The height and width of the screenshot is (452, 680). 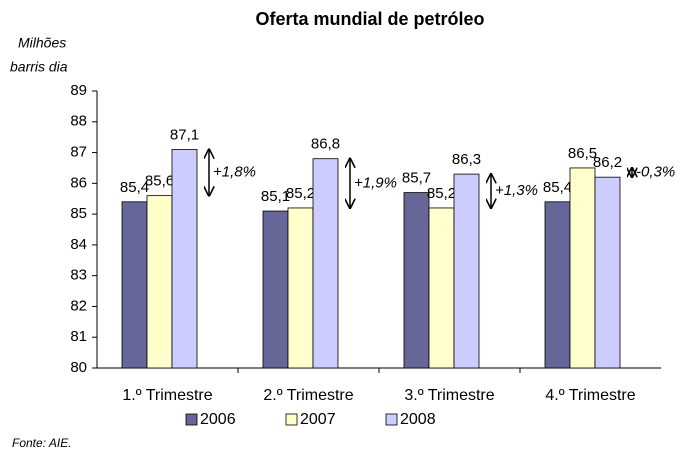 What do you see at coordinates (308, 395) in the screenshot?
I see `x-tick-label: 2.º Trimestre` at bounding box center [308, 395].